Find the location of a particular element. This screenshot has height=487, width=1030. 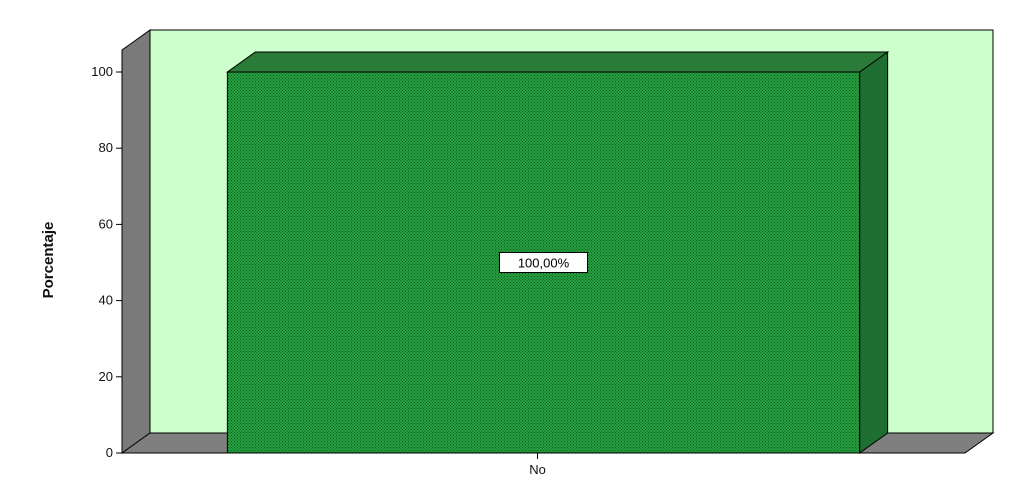

side-wall is located at coordinates (136, 241).